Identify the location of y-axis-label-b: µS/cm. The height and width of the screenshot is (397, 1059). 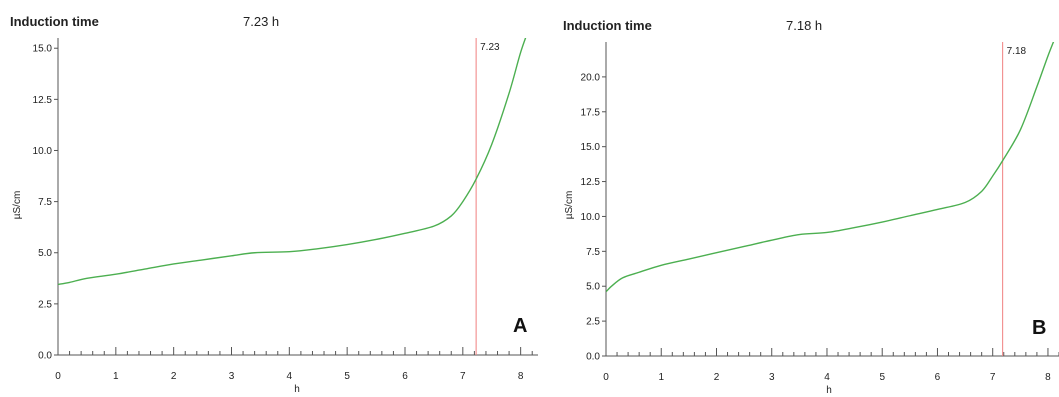
(569, 205).